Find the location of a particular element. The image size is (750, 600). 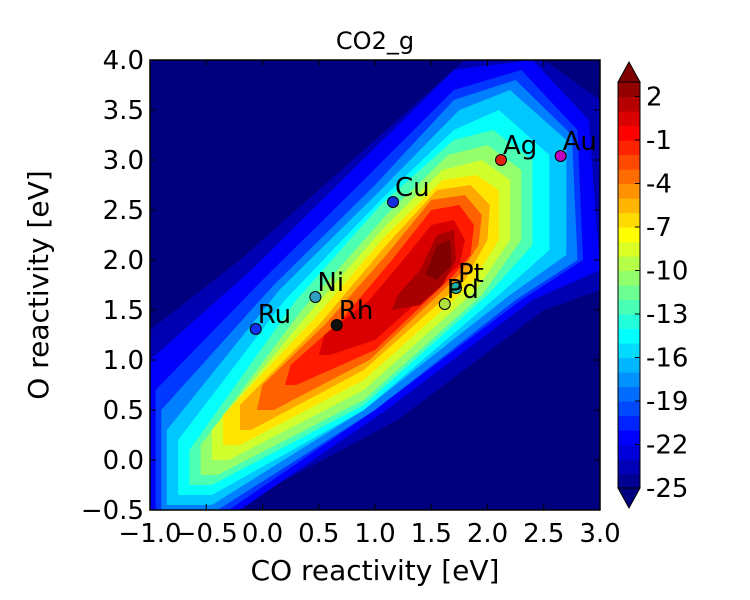

point-pt is located at coordinates (456, 288).